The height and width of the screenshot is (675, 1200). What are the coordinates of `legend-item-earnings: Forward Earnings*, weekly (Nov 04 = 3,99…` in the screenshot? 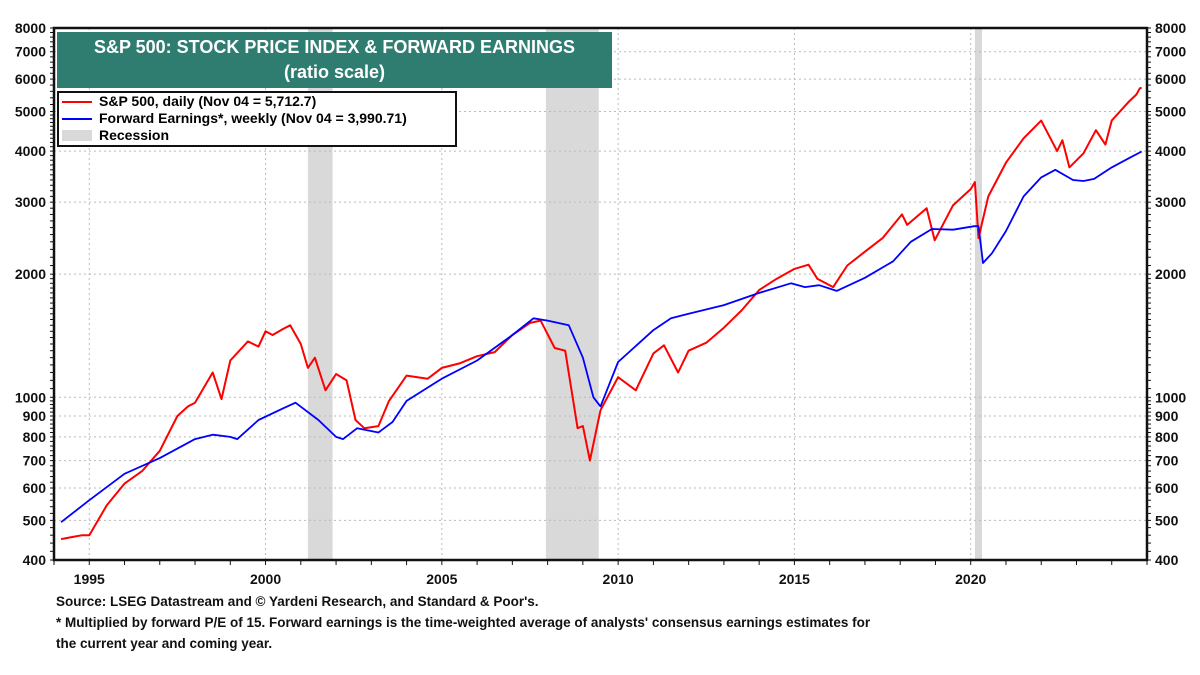 It's located at (257, 118).